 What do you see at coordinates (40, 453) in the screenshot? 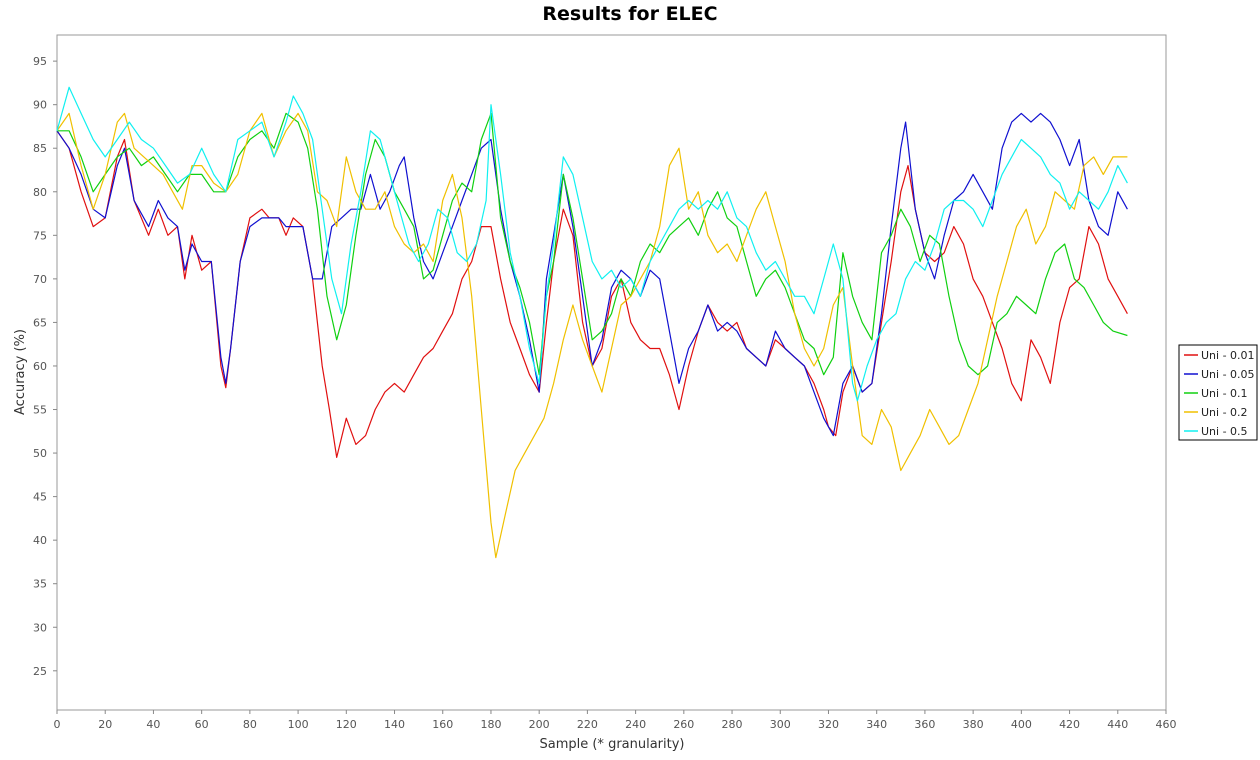
I see `y-tick-label: 50` at bounding box center [40, 453].